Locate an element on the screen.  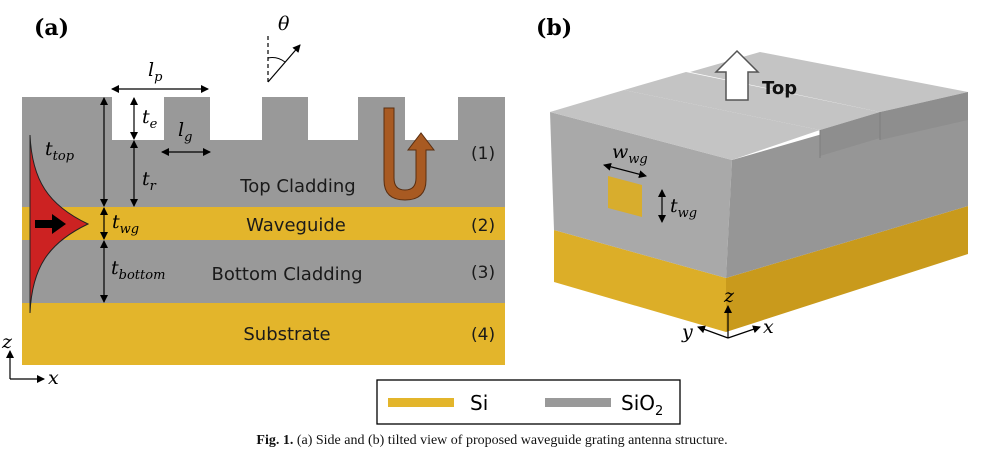
ridge-2-side is located at coordinates (924, 116).